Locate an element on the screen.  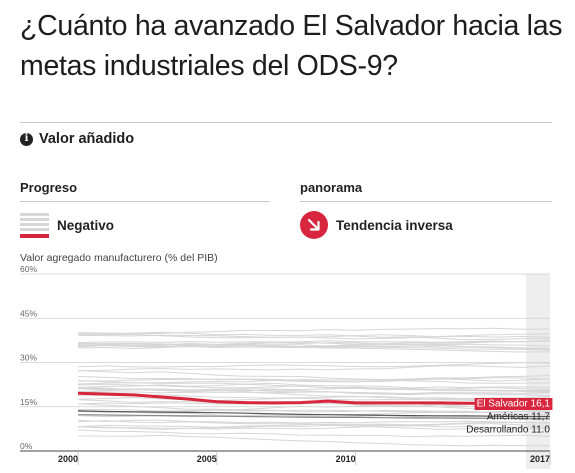
highlight-year-band is located at coordinates (538, 371).